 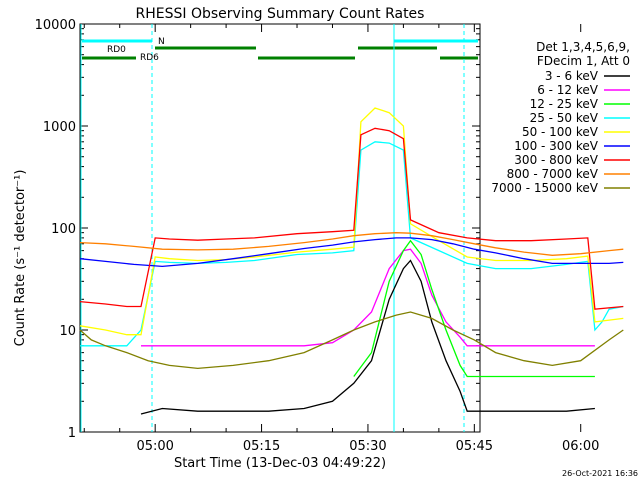 I want to click on annotation-label: RD6, so click(x=149, y=58).